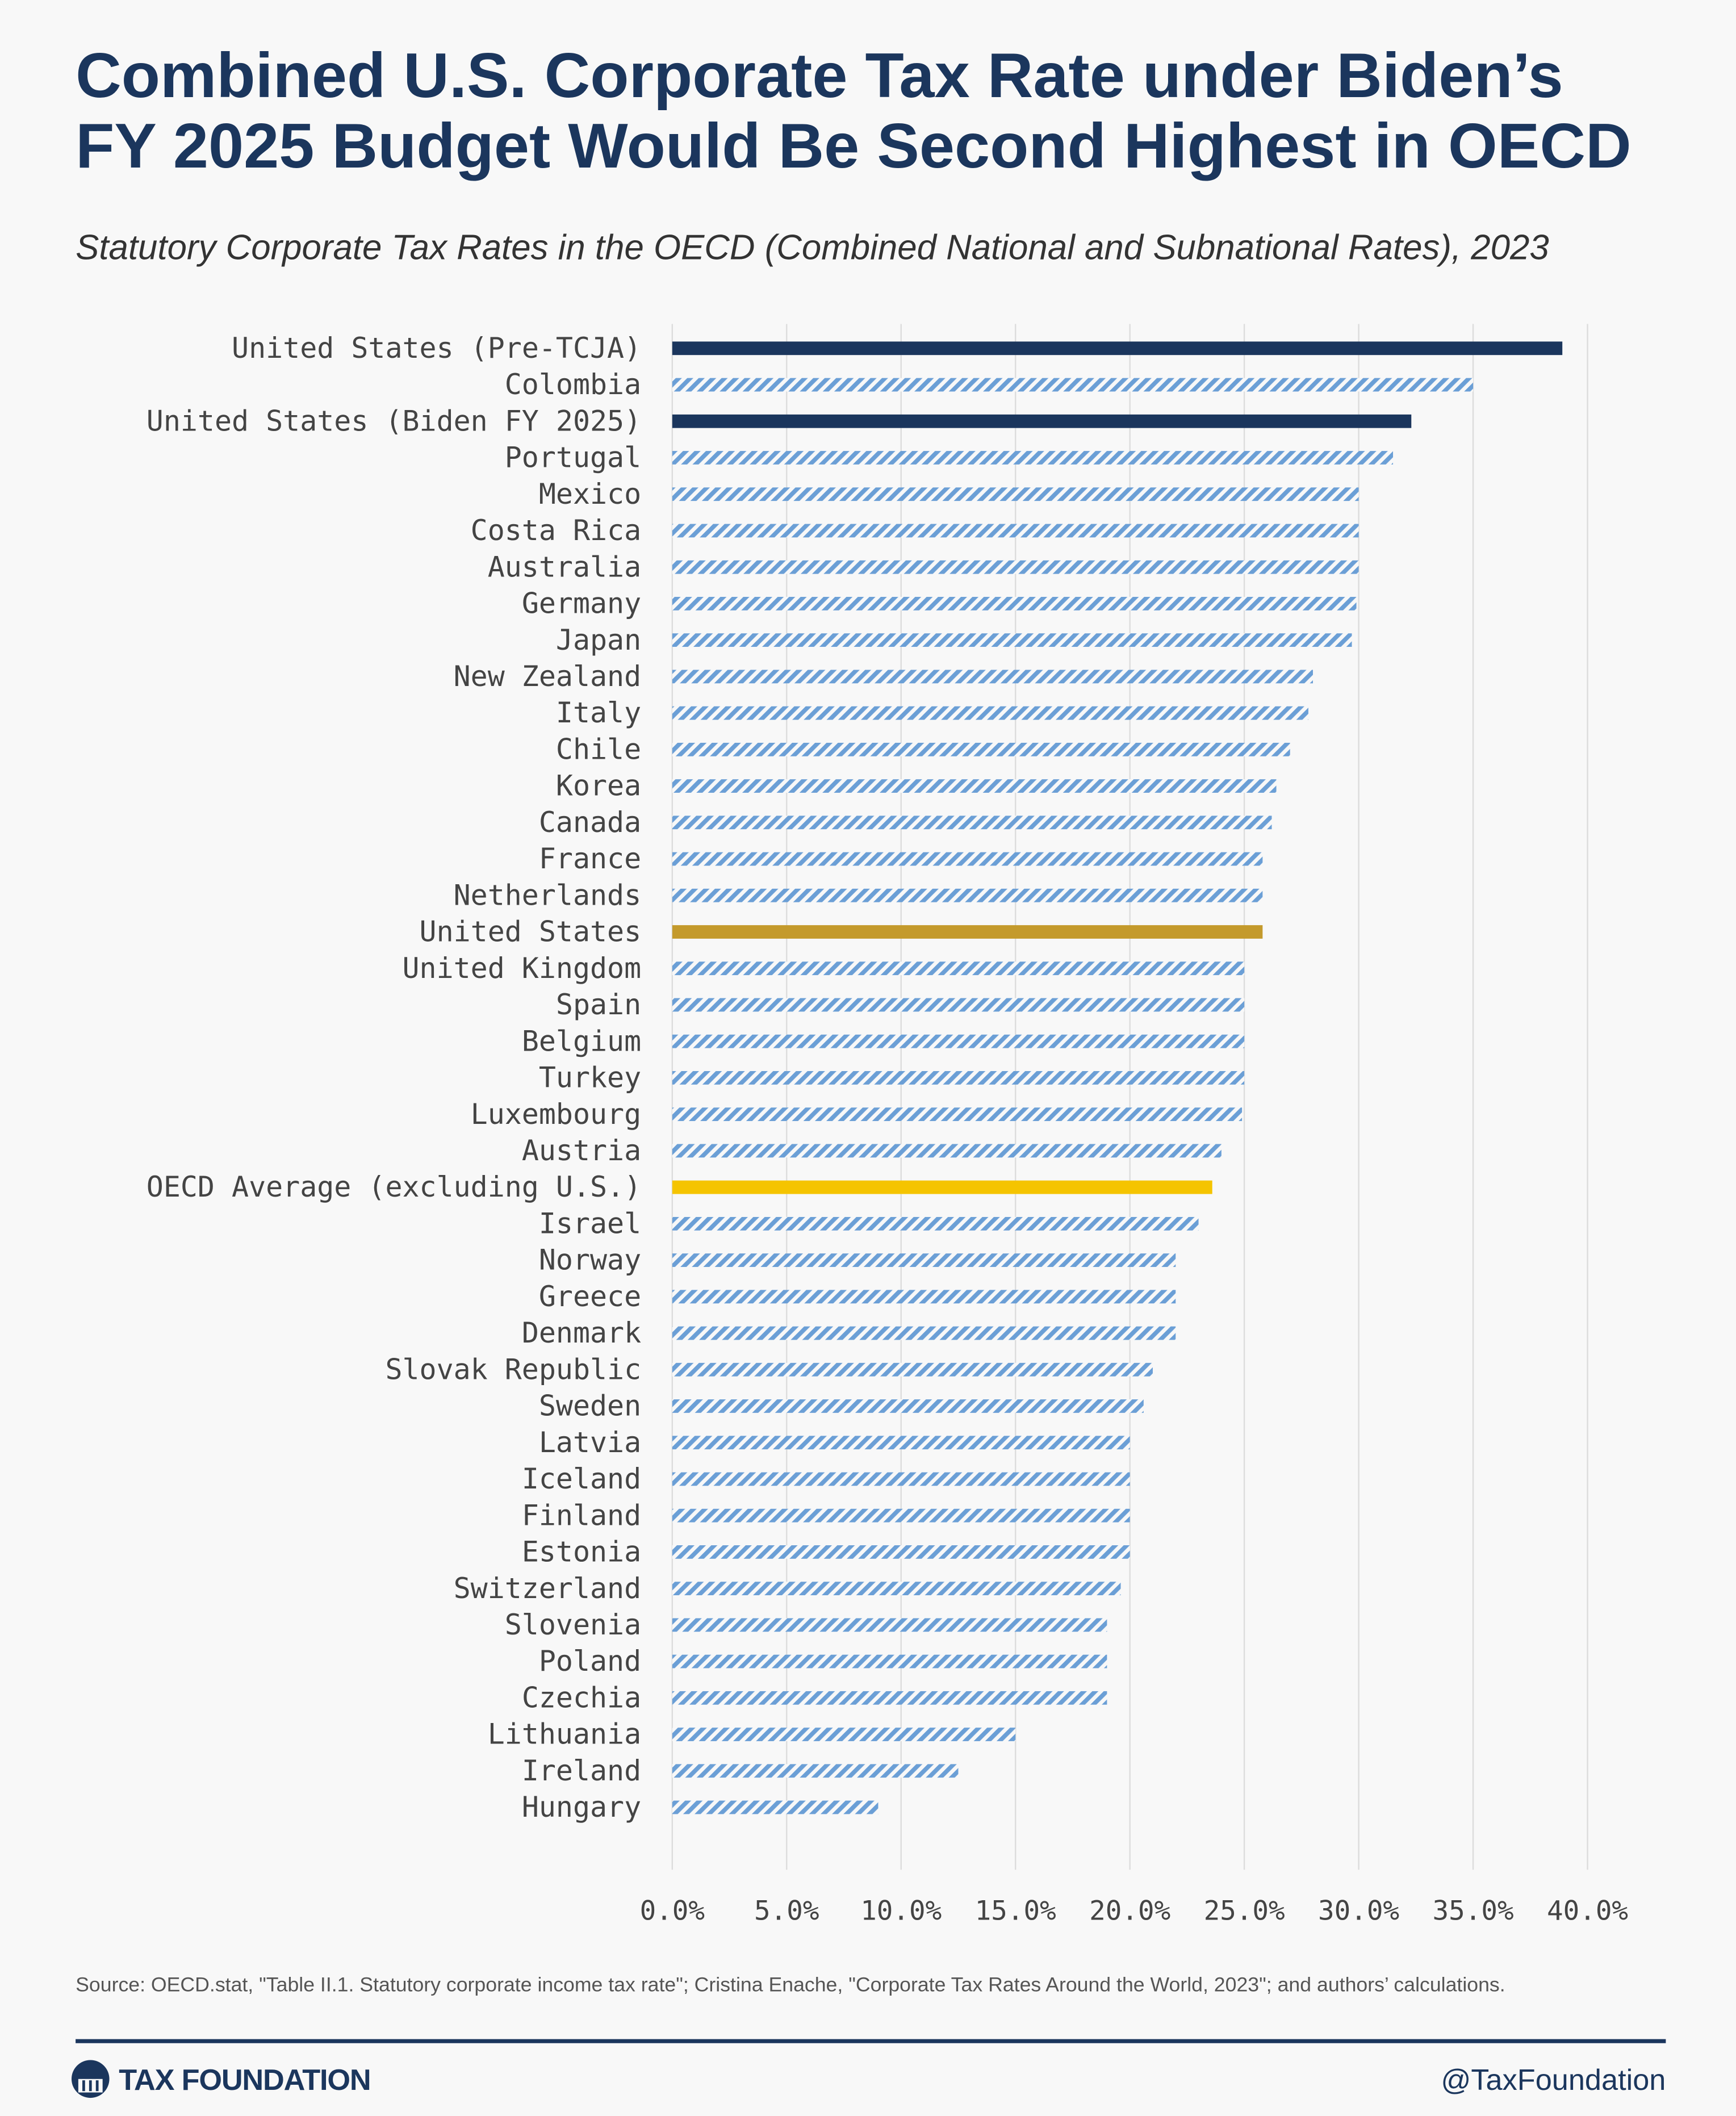 The image size is (1736, 2116). Describe the element at coordinates (590, 858) in the screenshot. I see `y-tick-label: France` at that location.